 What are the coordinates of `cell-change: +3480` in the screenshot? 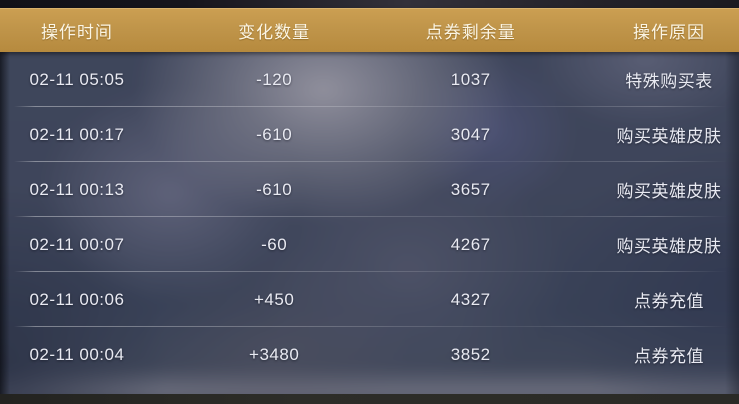 It's located at (274, 354).